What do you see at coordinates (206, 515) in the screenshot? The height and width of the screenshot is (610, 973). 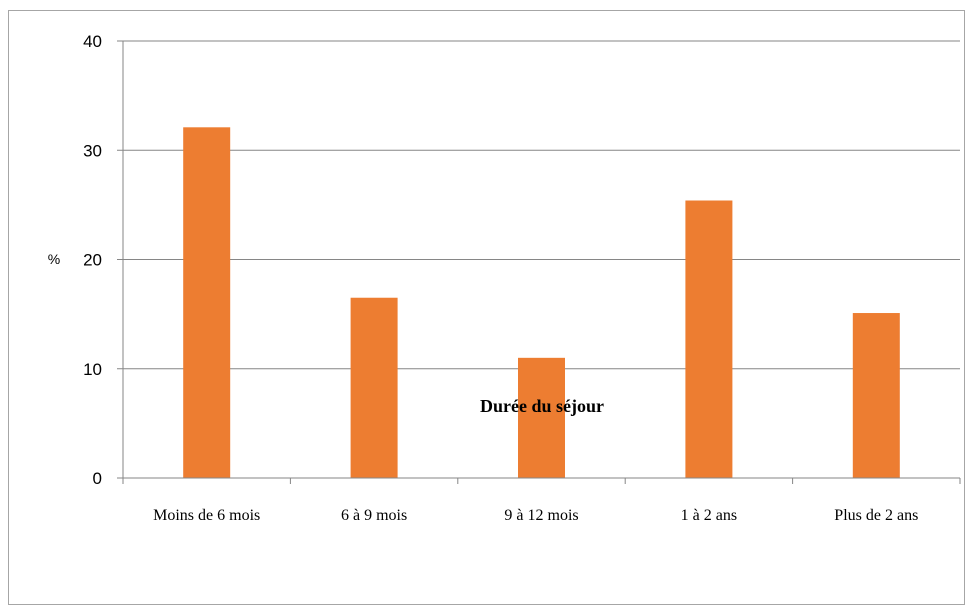 I see `x-category-label: Moins de 6 mois` at bounding box center [206, 515].